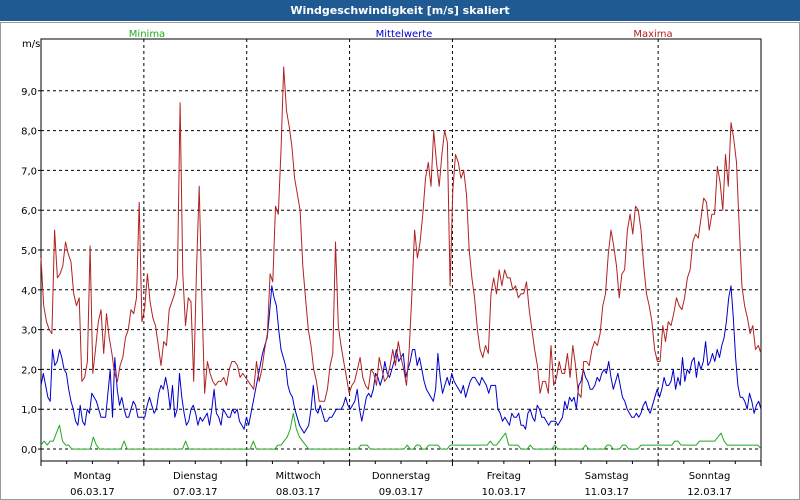 The image size is (800, 500). What do you see at coordinates (29, 92) in the screenshot?
I see `y-tick-label: 9,0` at bounding box center [29, 92].